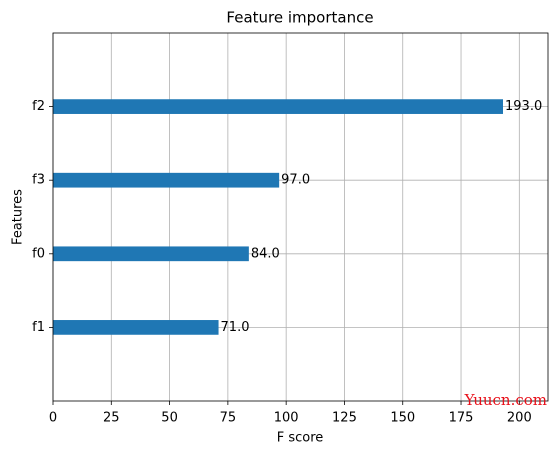 This screenshot has height=459, width=559. What do you see at coordinates (265, 253) in the screenshot?
I see `value-label: 84.0` at bounding box center [265, 253].